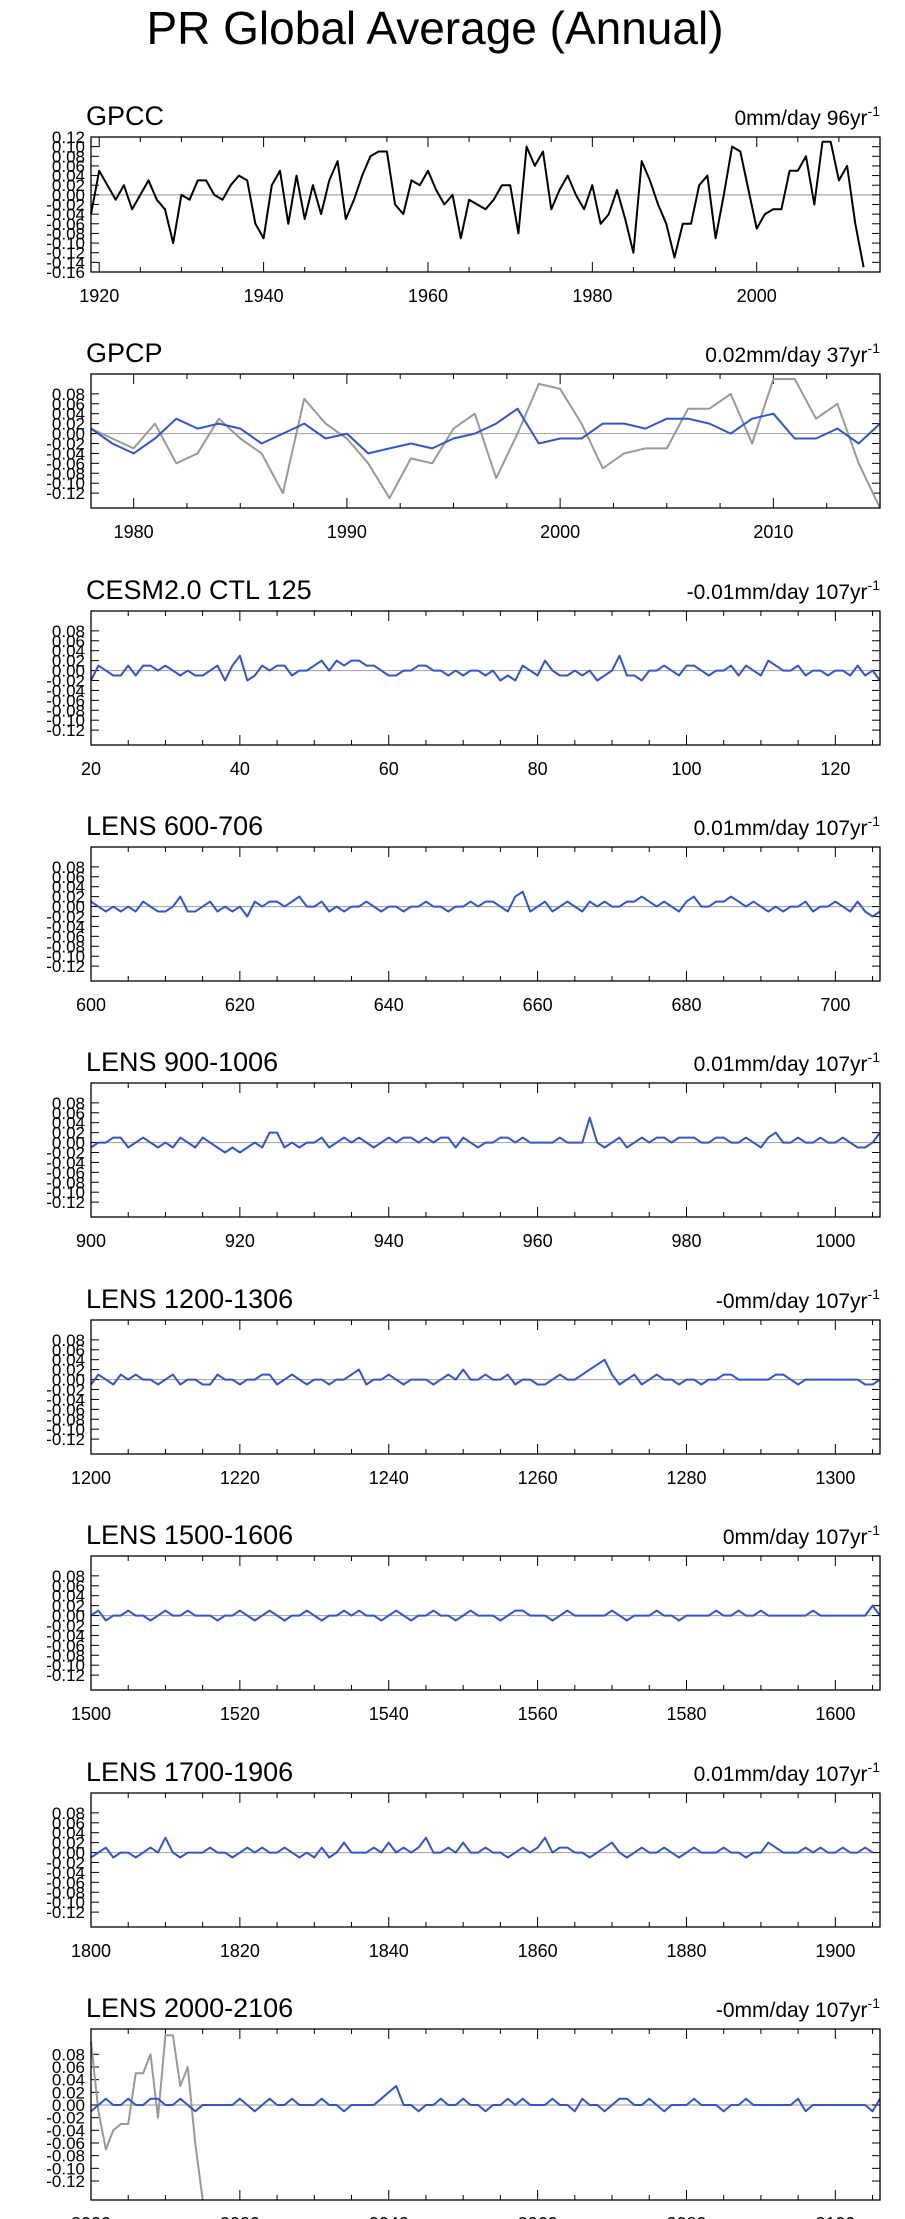  I want to click on trend-value: -0.01mm/day 107yr, so click(777, 592).